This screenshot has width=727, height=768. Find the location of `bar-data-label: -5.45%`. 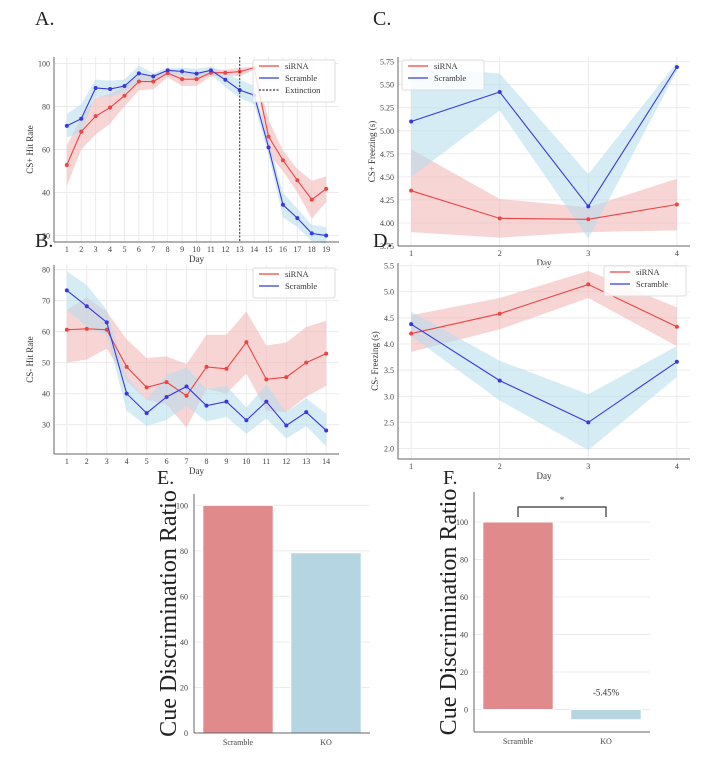

bar-data-label: -5.45% is located at coordinates (606, 693).